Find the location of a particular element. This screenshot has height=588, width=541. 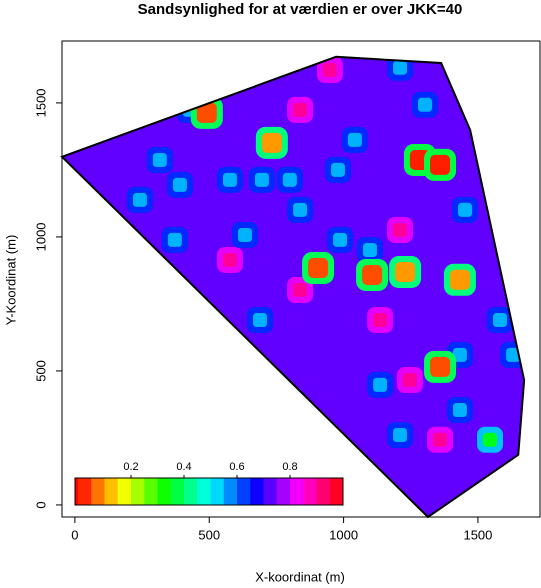

y-tick-label: 0 is located at coordinates (40, 504).